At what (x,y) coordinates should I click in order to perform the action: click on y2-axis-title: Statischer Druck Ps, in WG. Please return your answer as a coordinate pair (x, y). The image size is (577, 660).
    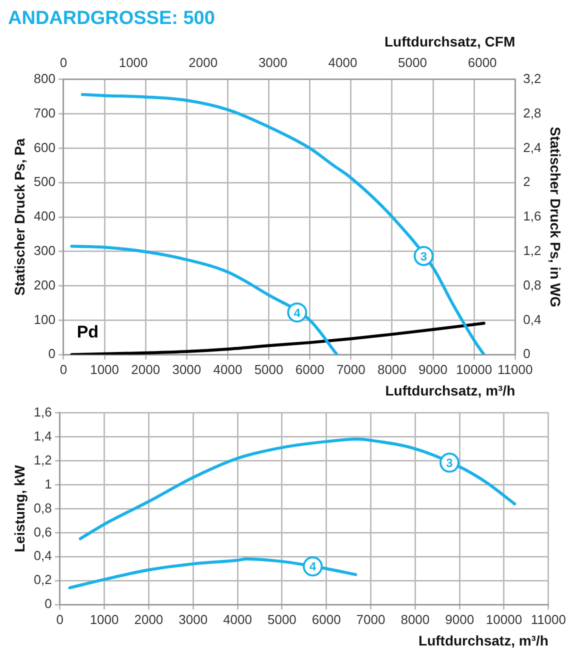
    Looking at the image, I should click on (556, 217).